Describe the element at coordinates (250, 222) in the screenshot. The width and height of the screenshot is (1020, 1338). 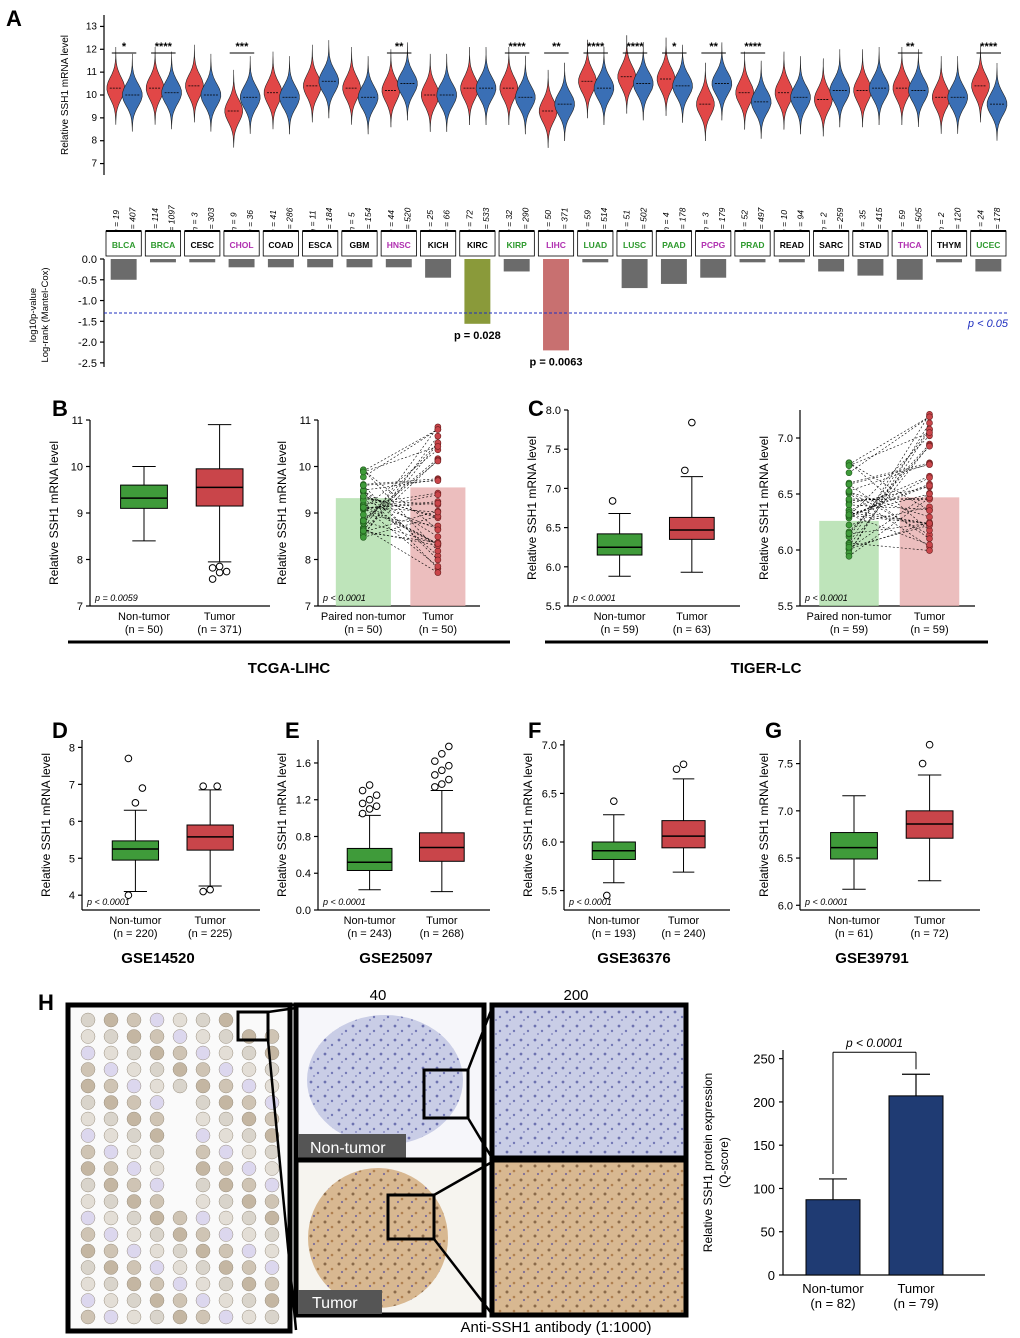
I see `sample-size: n = 36` at that location.